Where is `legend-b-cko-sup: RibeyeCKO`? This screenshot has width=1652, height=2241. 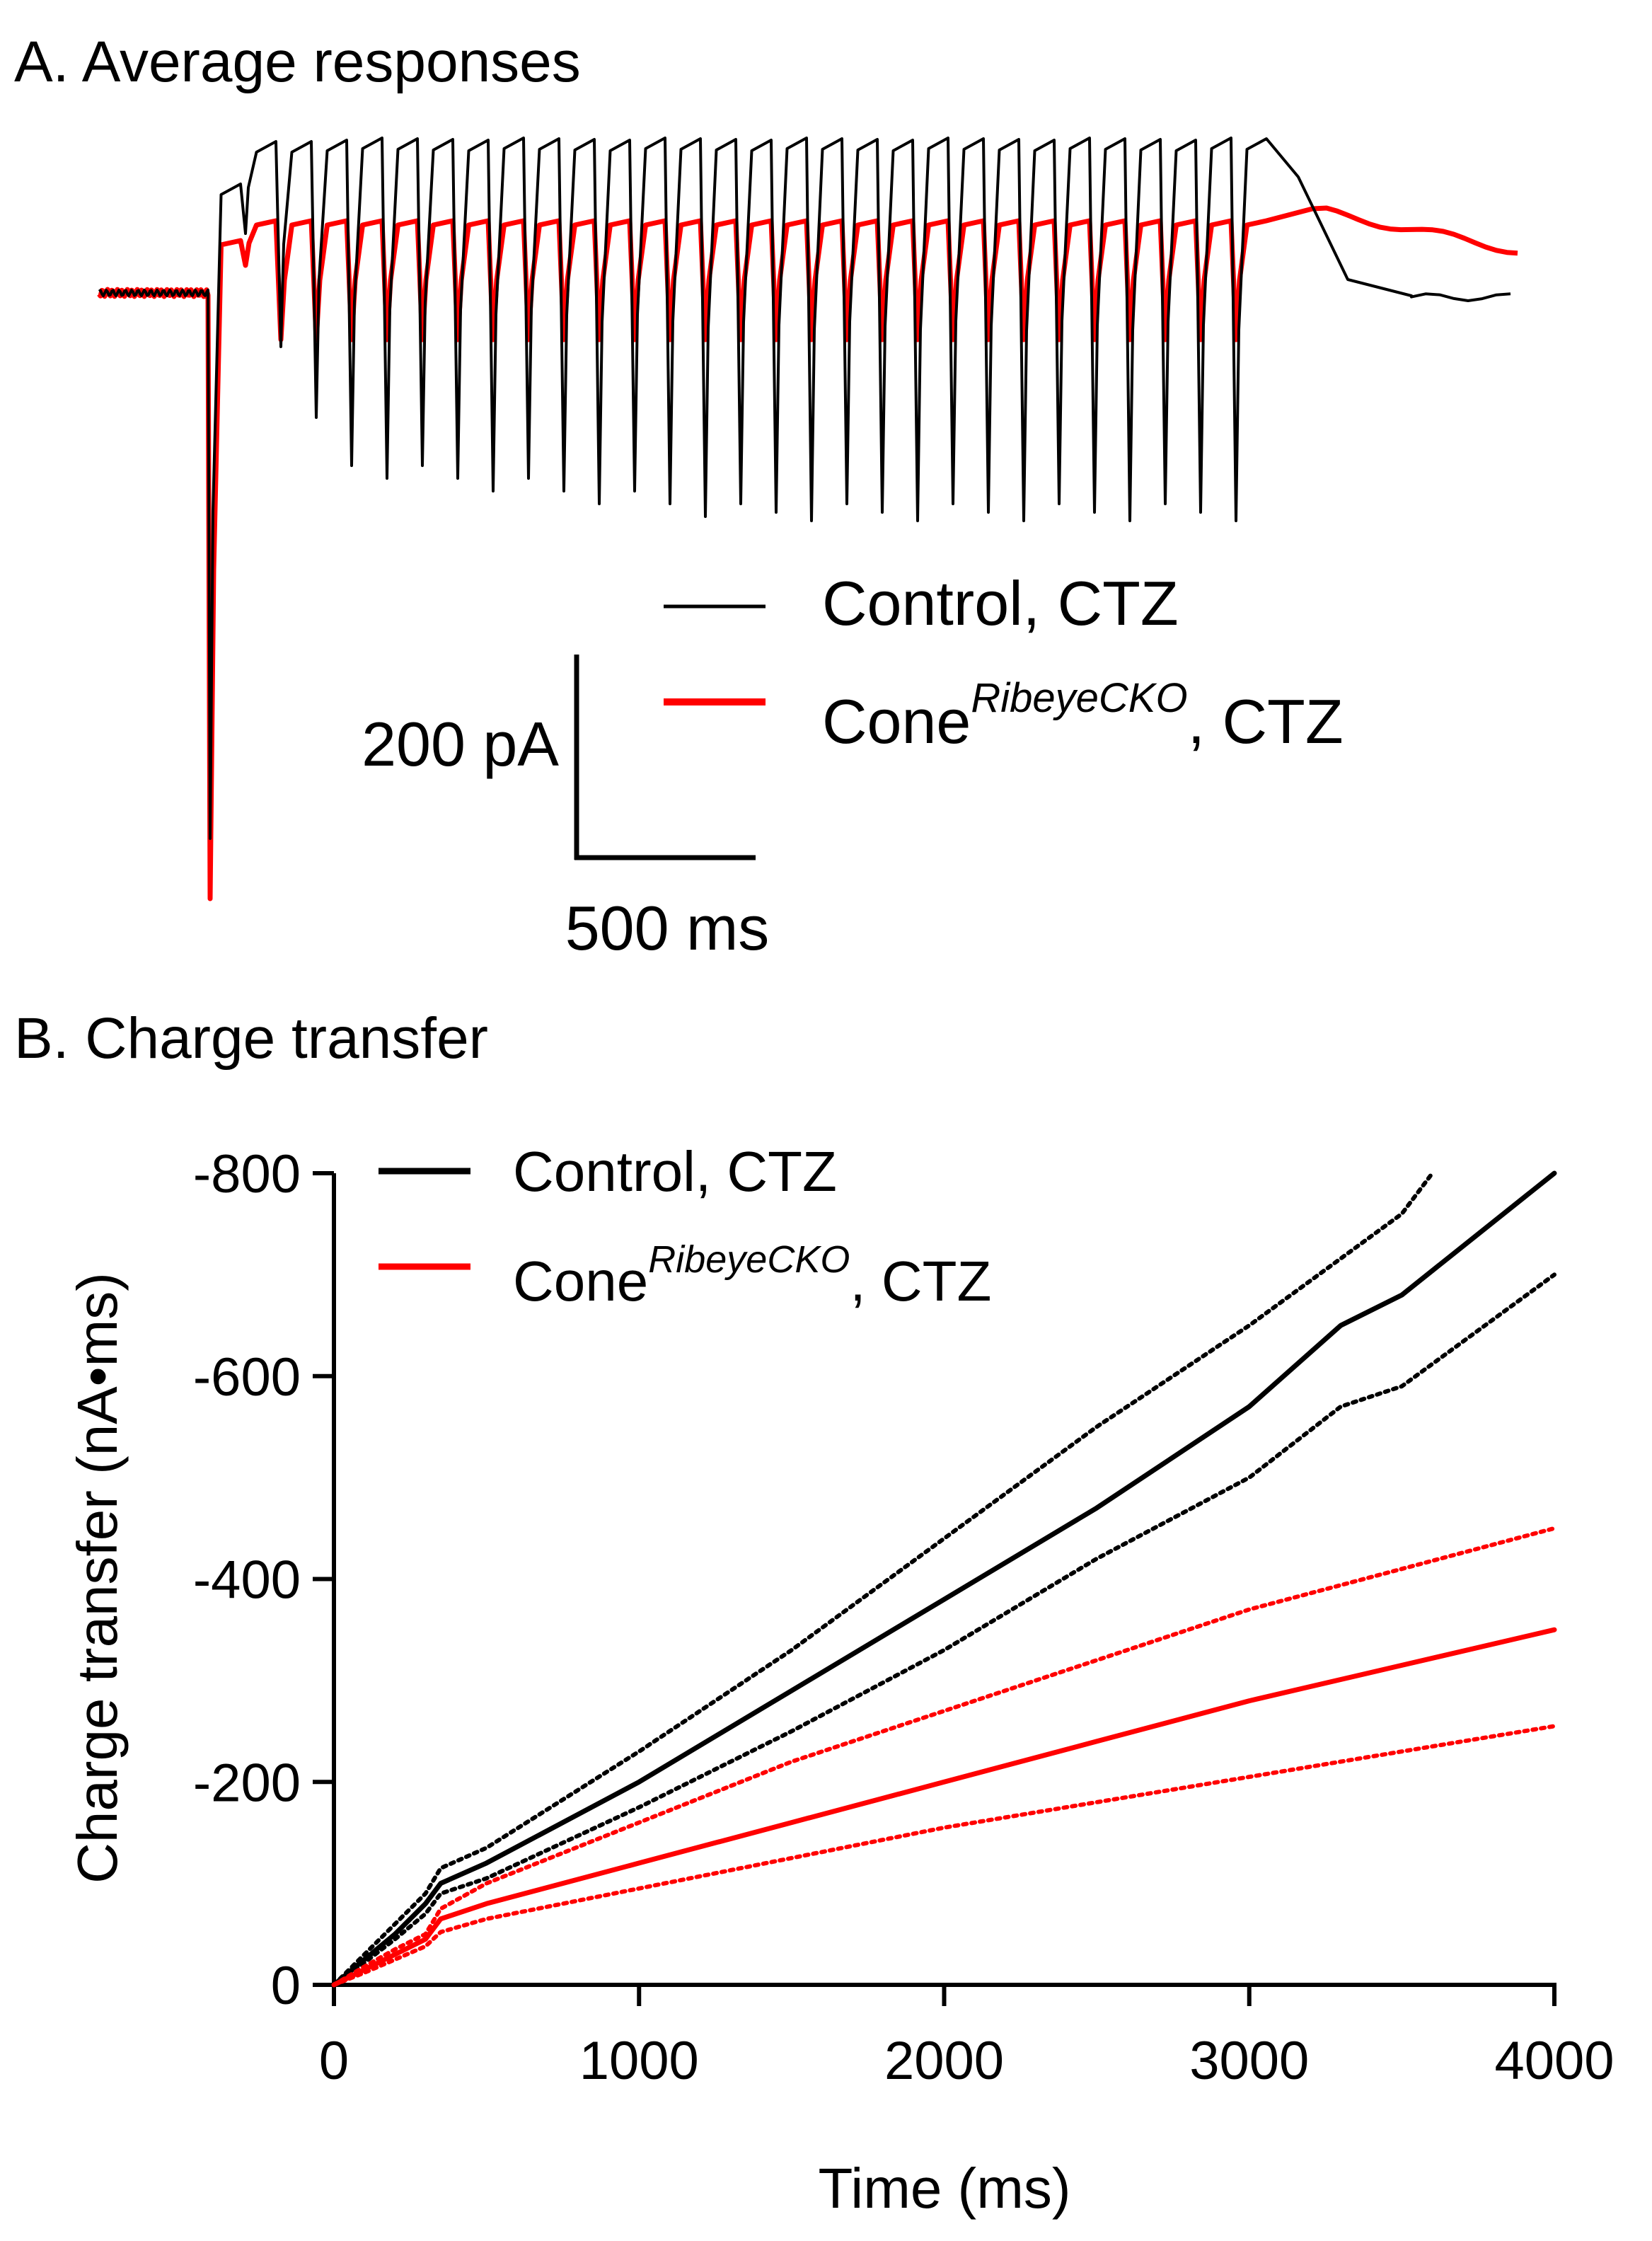 legend-b-cko-sup: RibeyeCKO is located at coordinates (749, 1259).